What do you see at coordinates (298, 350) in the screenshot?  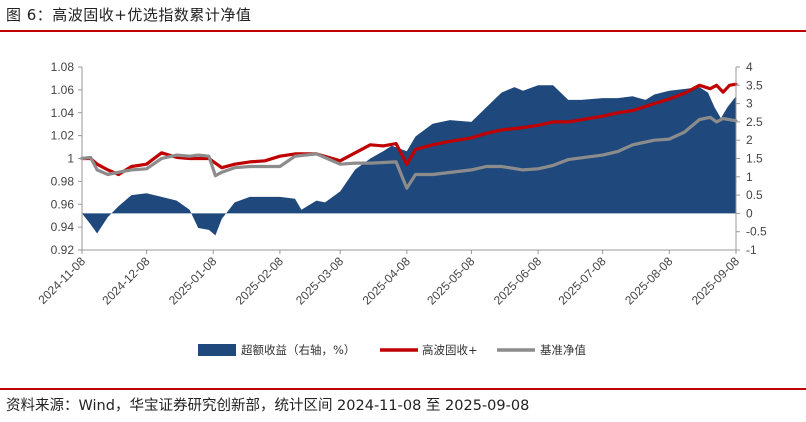 I see `legend-label-excess: 超额收益（右轴，%）` at bounding box center [298, 350].